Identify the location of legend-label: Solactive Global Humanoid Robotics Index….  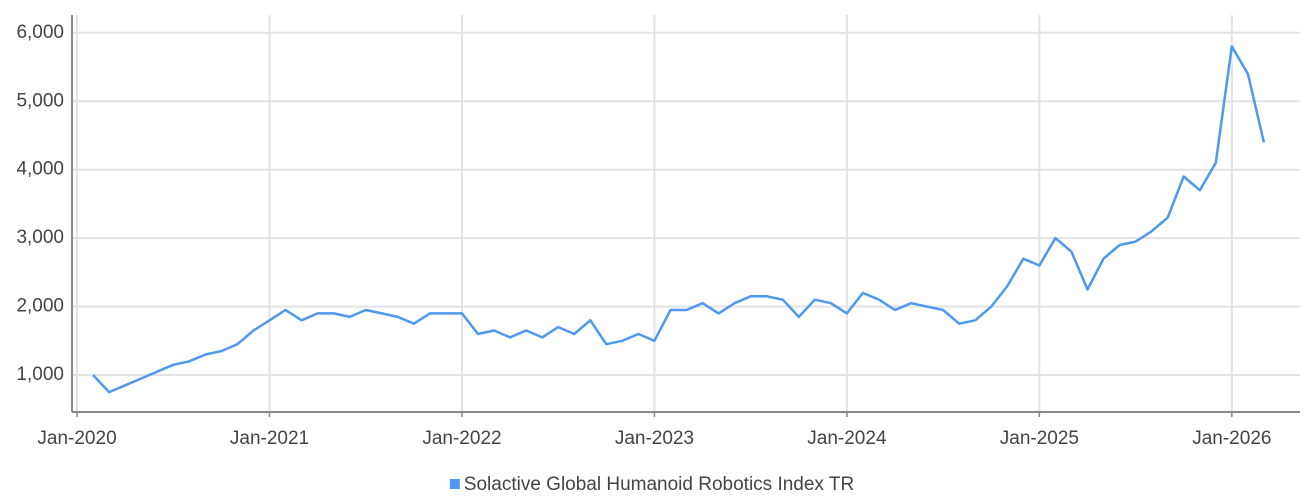
(659, 484).